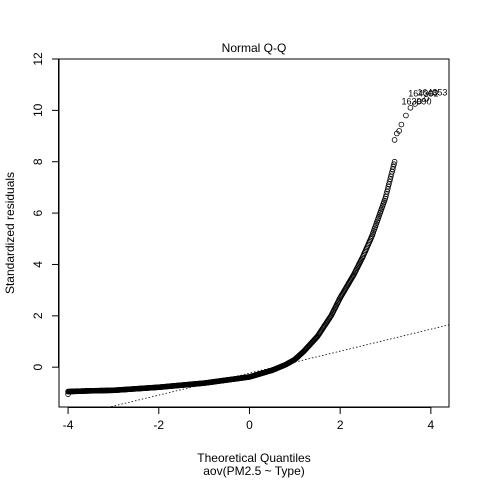  Describe the element at coordinates (38, 315) in the screenshot. I see `y-tick-label: 2` at that location.